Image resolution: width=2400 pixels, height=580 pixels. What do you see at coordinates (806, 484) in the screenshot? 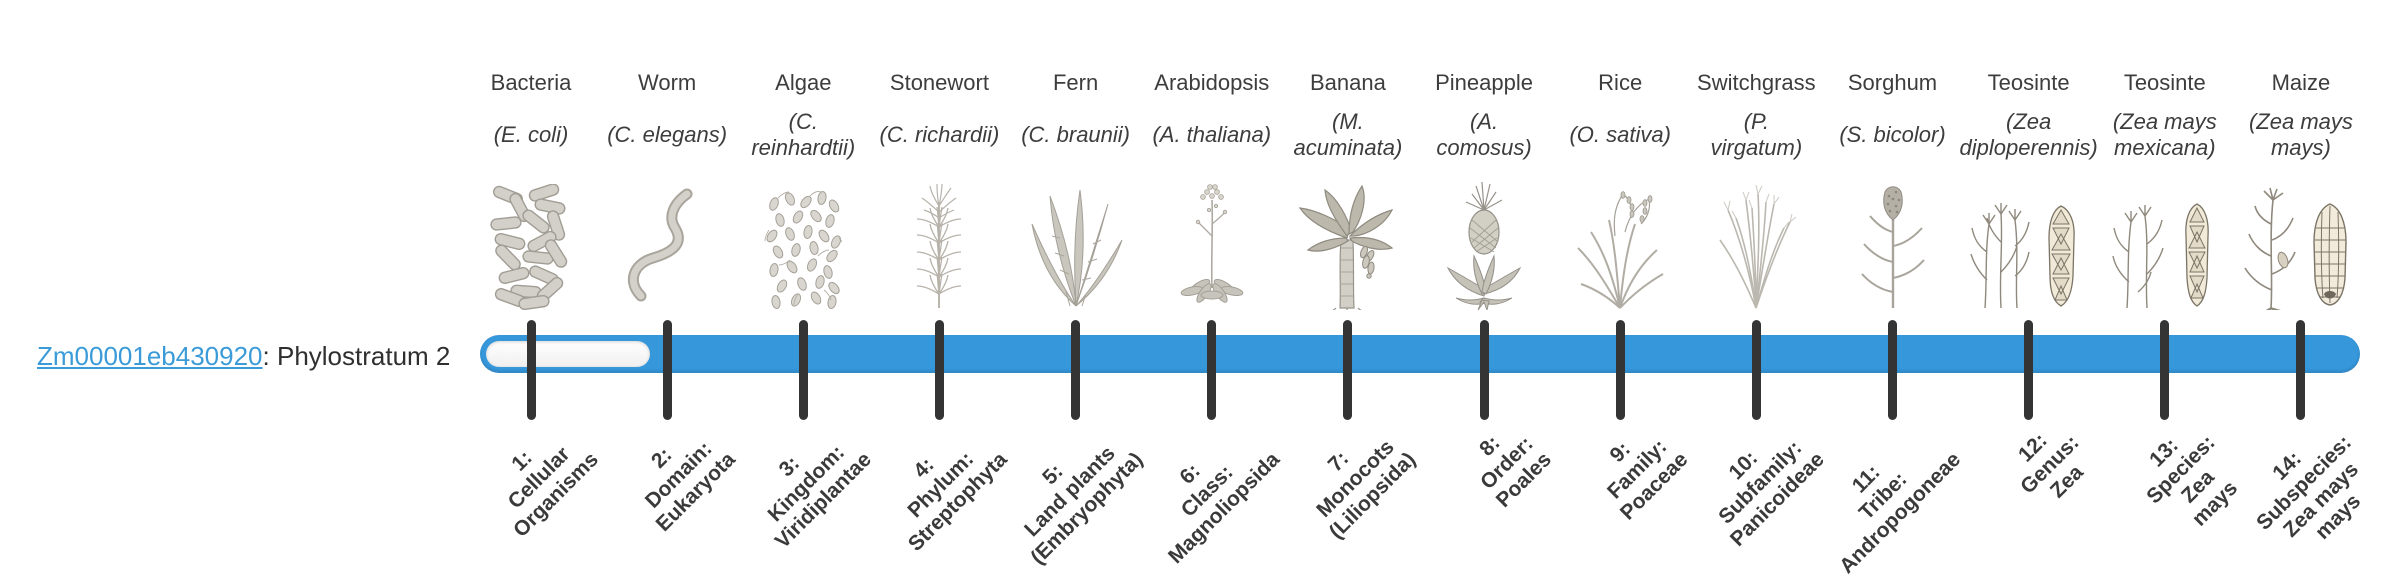
I see `phylostratum-label: 3: Kingdom: Viridiplantae` at bounding box center [806, 484].